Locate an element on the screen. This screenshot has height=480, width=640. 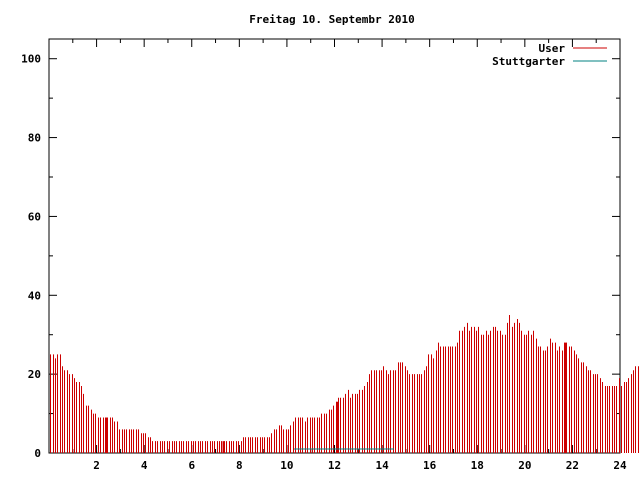
x-tick-label: 2 is located at coordinates (96, 465).